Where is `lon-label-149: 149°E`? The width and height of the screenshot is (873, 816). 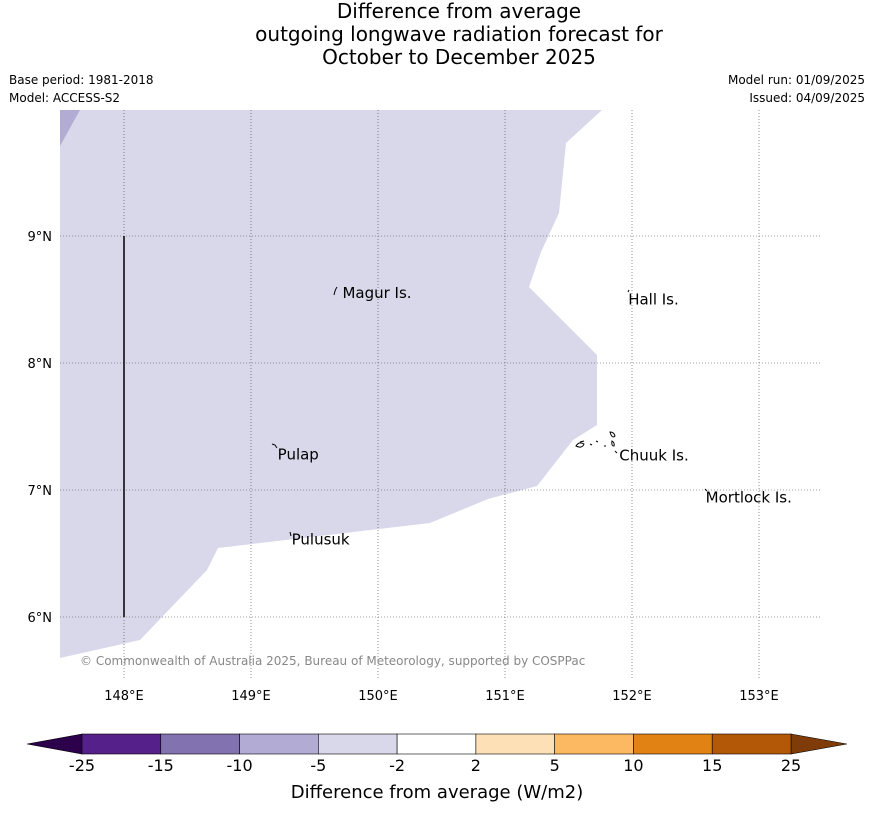
lon-label-149: 149°E is located at coordinates (251, 696).